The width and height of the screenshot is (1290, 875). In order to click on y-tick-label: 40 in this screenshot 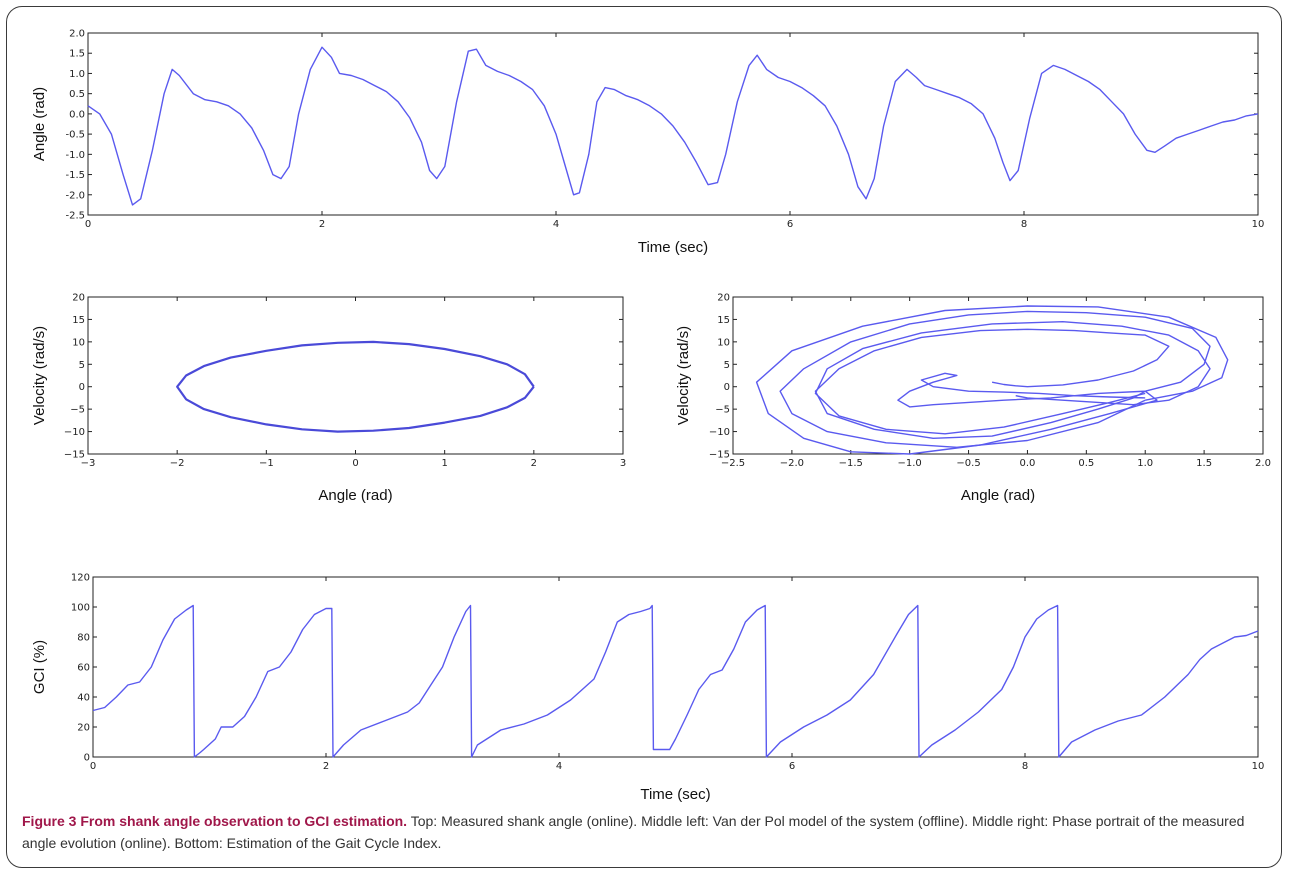, I will do `click(83, 698)`.